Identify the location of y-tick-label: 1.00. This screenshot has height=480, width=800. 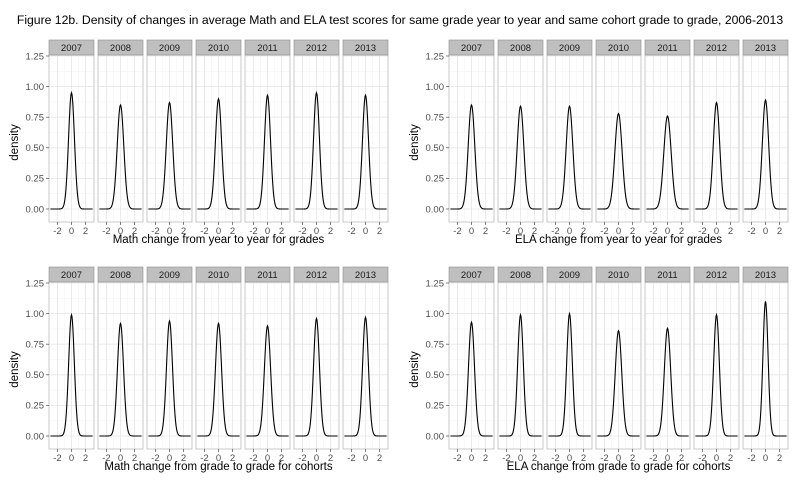
(435, 87).